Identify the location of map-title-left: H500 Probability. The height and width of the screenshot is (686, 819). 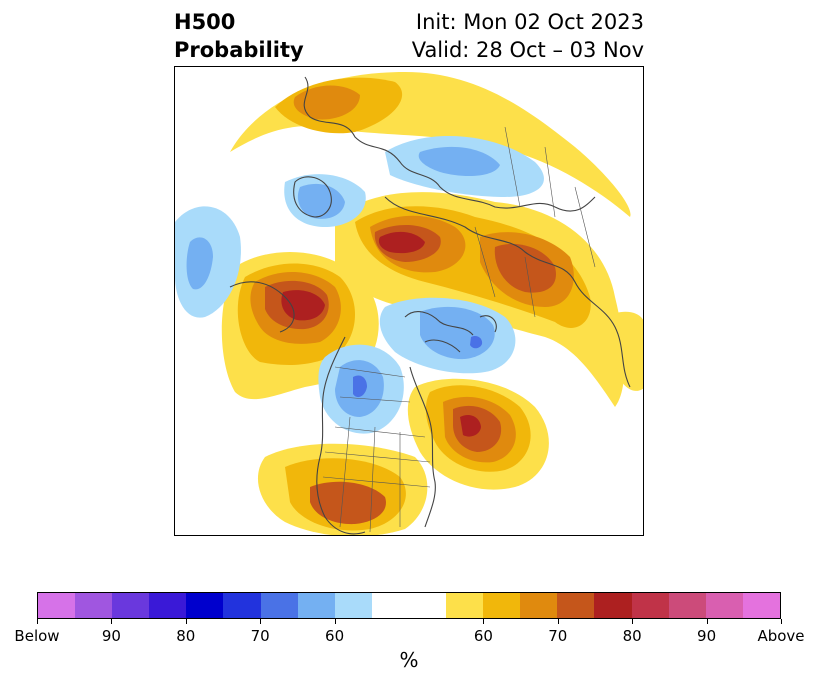
(239, 36).